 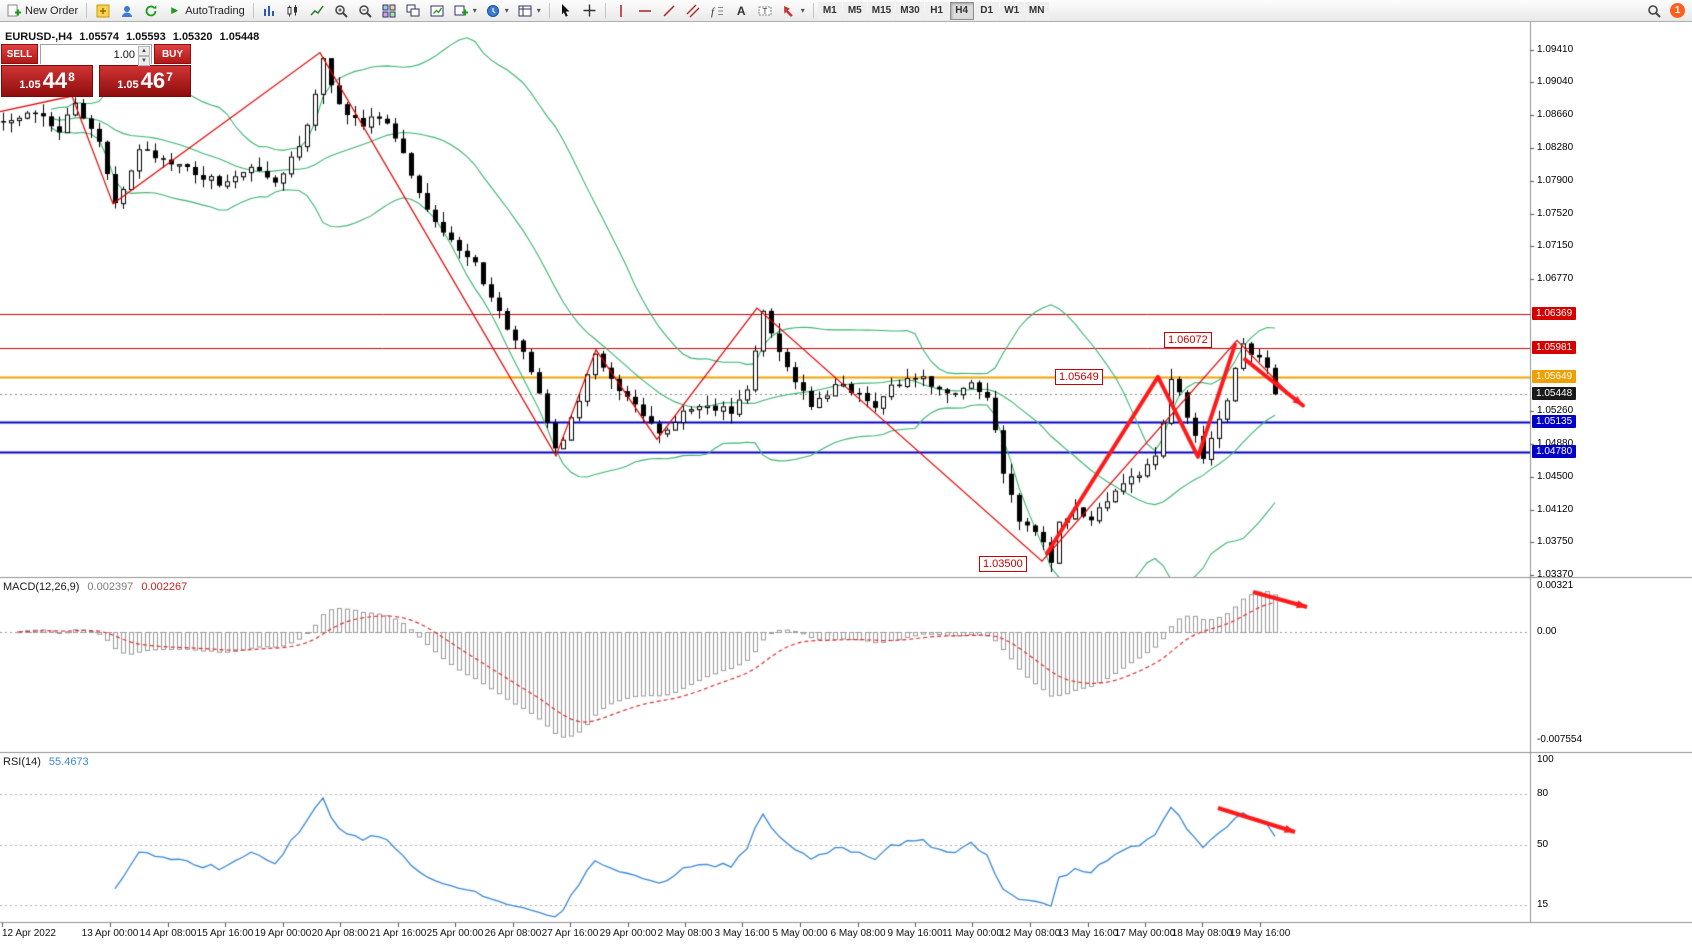 What do you see at coordinates (164, 587) in the screenshot?
I see `macd-signal-value: 0.002267` at bounding box center [164, 587].